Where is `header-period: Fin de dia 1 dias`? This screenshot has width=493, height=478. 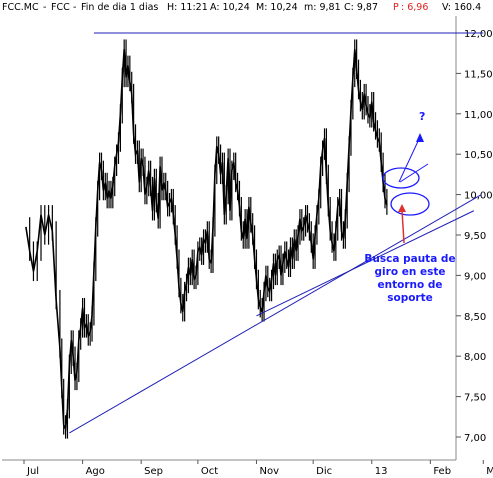
header-period: Fin de dia 1 dias is located at coordinates (119, 7).